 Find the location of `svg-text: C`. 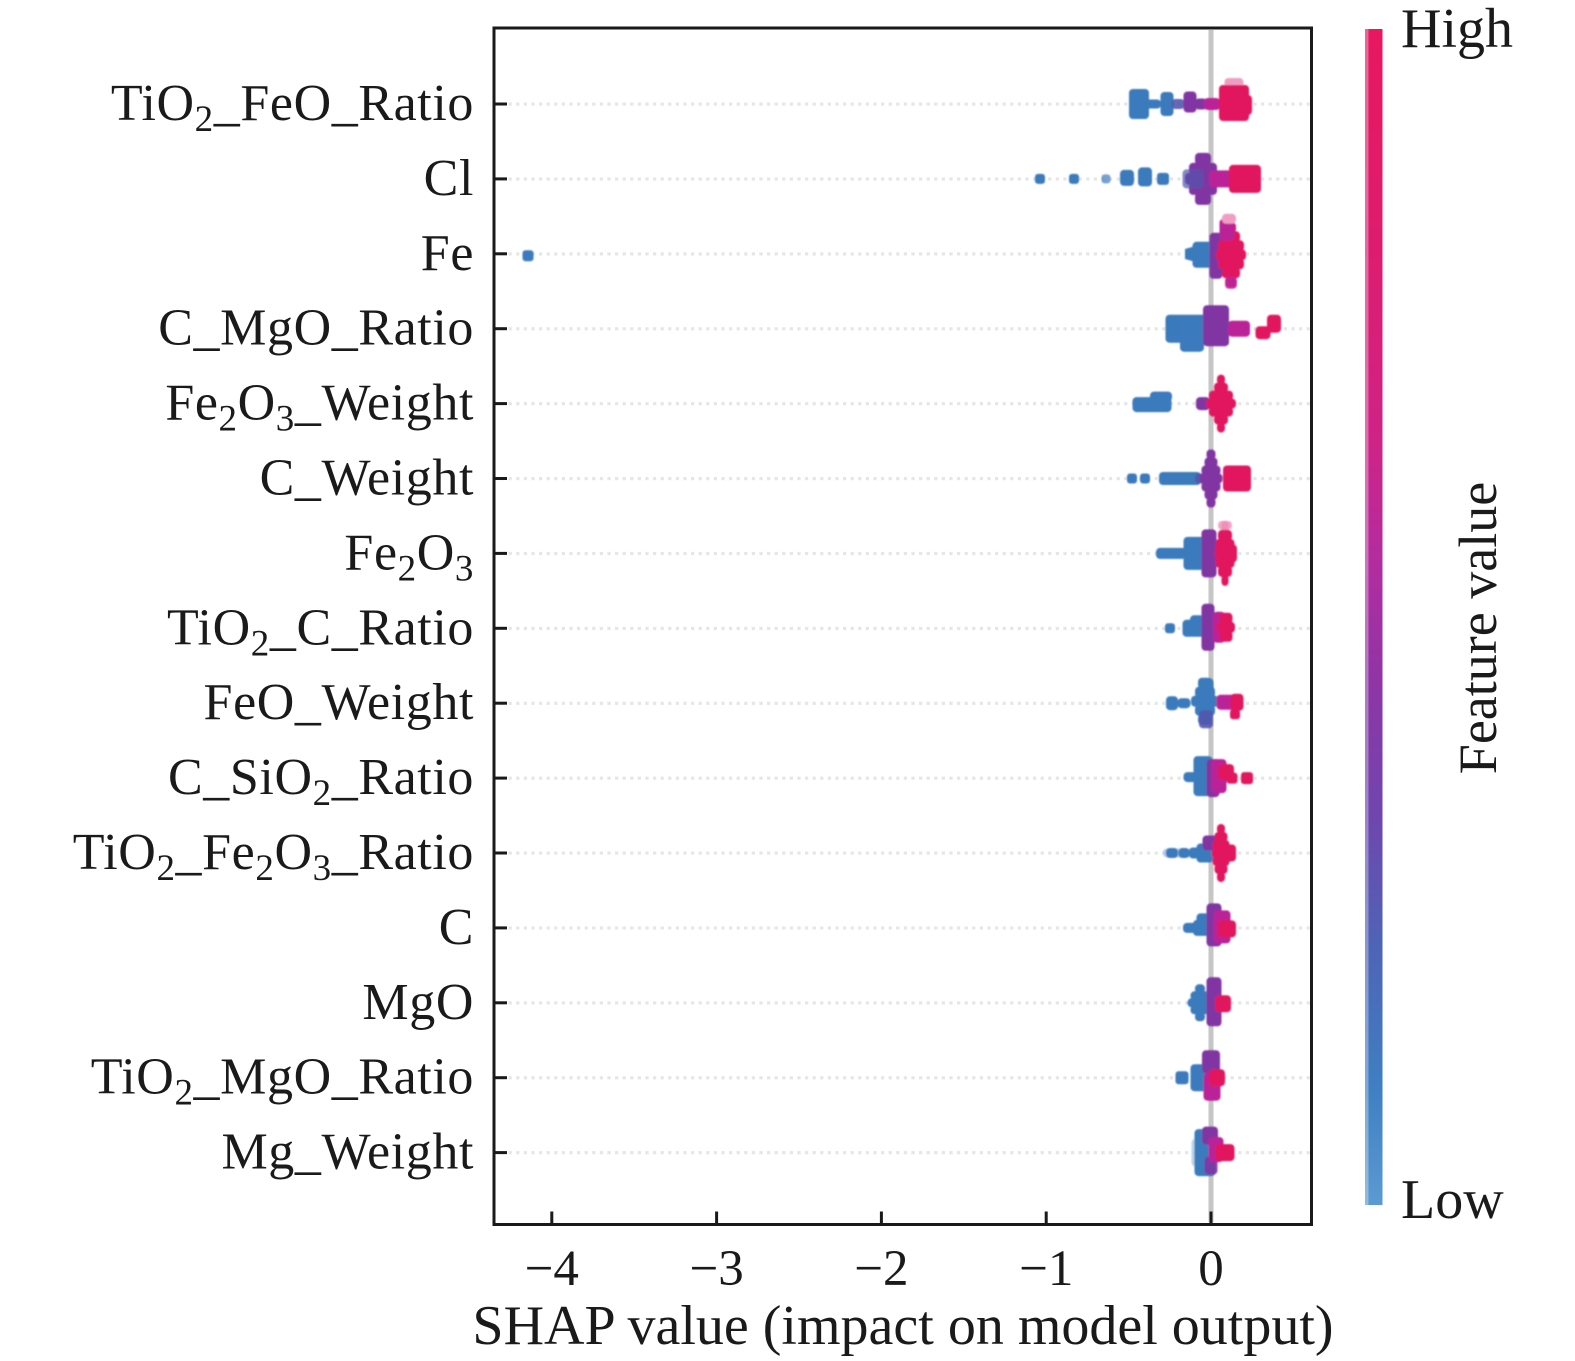

svg-text: C is located at coordinates (456, 927).